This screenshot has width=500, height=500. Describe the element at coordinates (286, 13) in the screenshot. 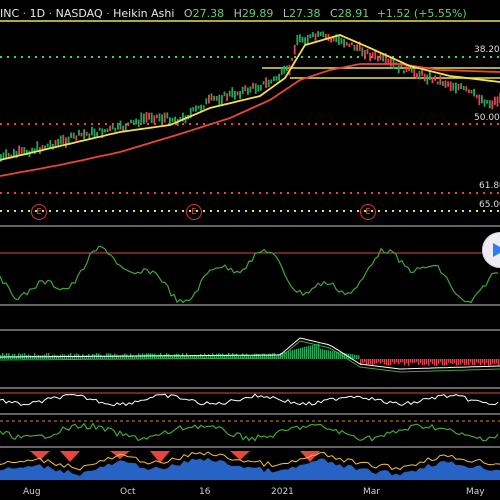

I see `low-label: L` at that location.